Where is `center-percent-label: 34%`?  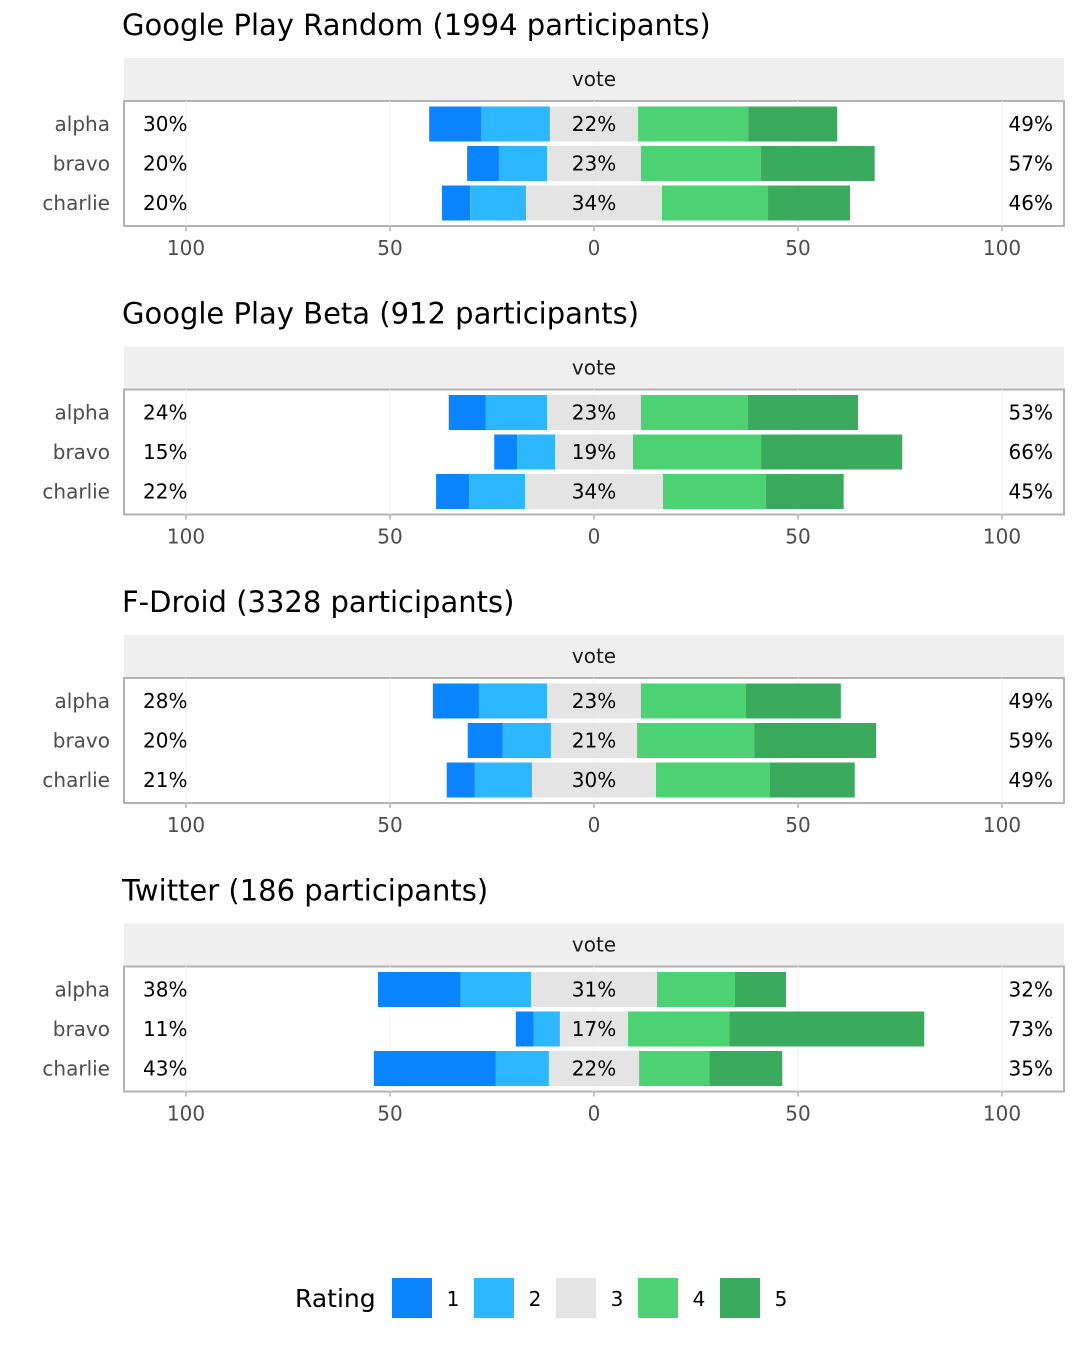 center-percent-label: 34% is located at coordinates (594, 203).